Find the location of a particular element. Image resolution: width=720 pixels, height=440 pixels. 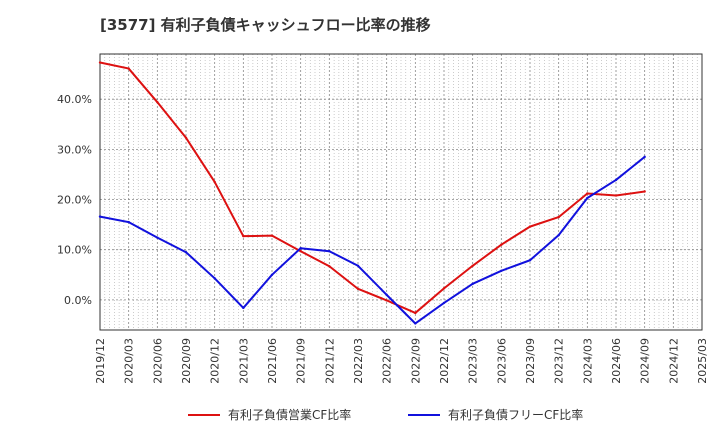

legend: 有利子負債営業CF比率 有利子負債フリーCF比率 is located at coordinates (385, 414).